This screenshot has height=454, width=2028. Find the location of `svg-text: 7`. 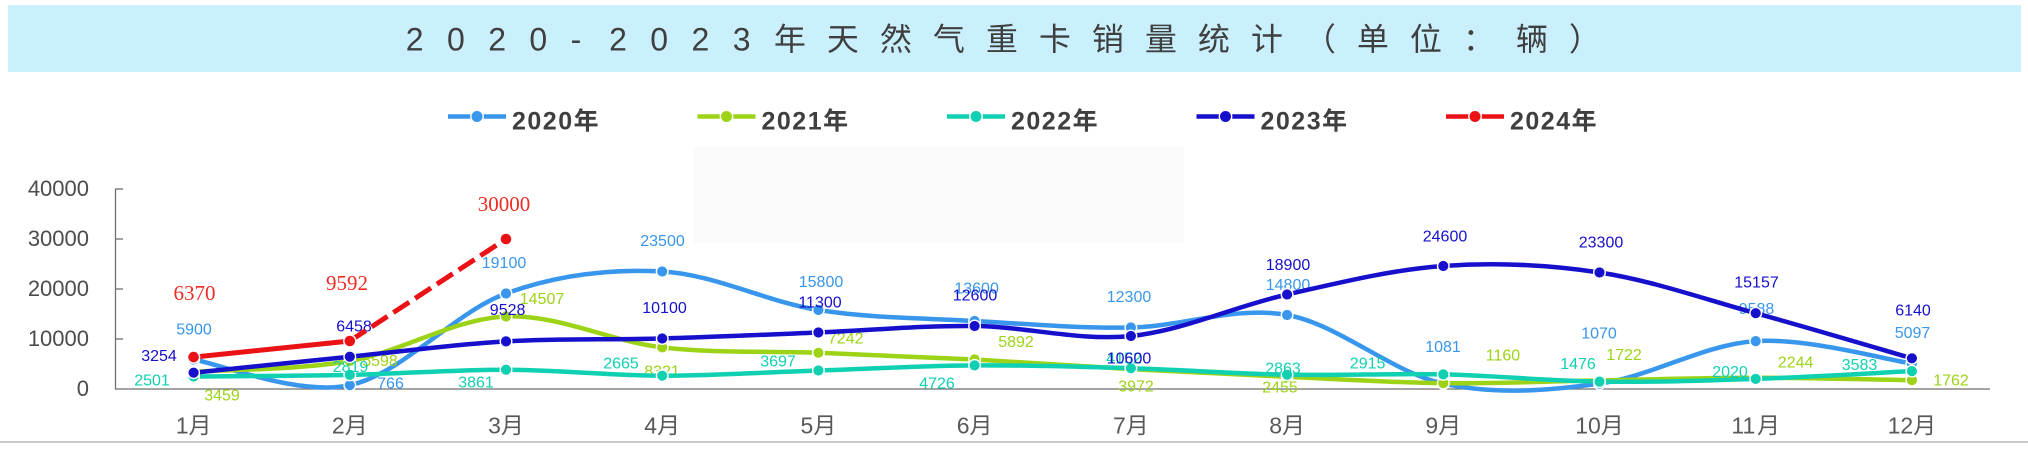

svg-text: 7 is located at coordinates (1119, 426).